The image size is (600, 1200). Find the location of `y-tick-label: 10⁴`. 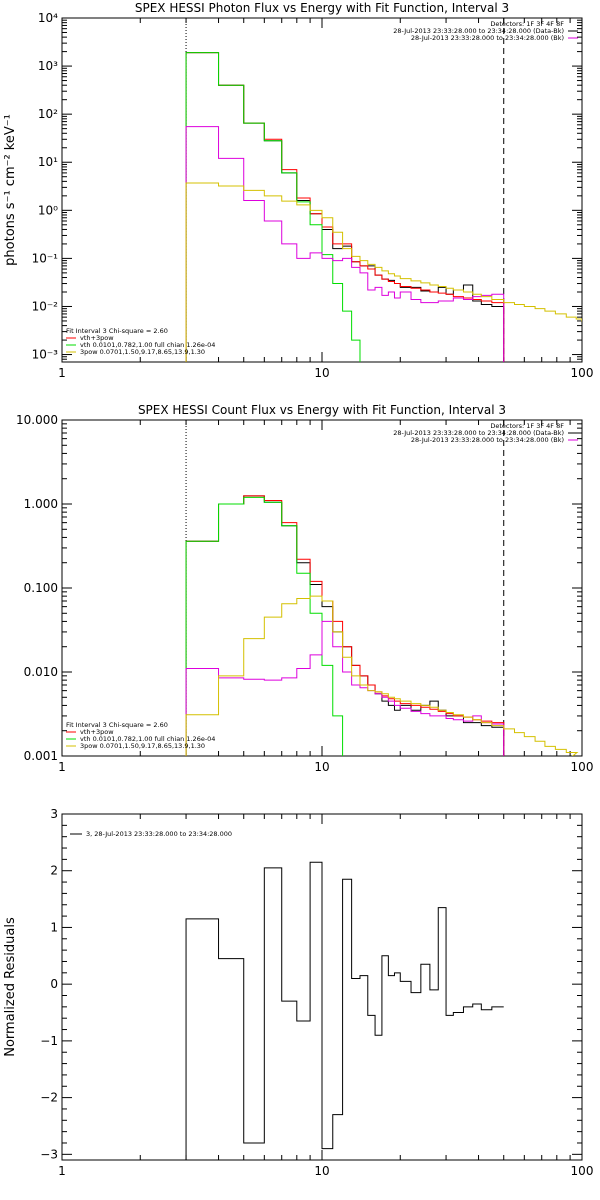

y-tick-label: 10⁴ is located at coordinates (48, 18).